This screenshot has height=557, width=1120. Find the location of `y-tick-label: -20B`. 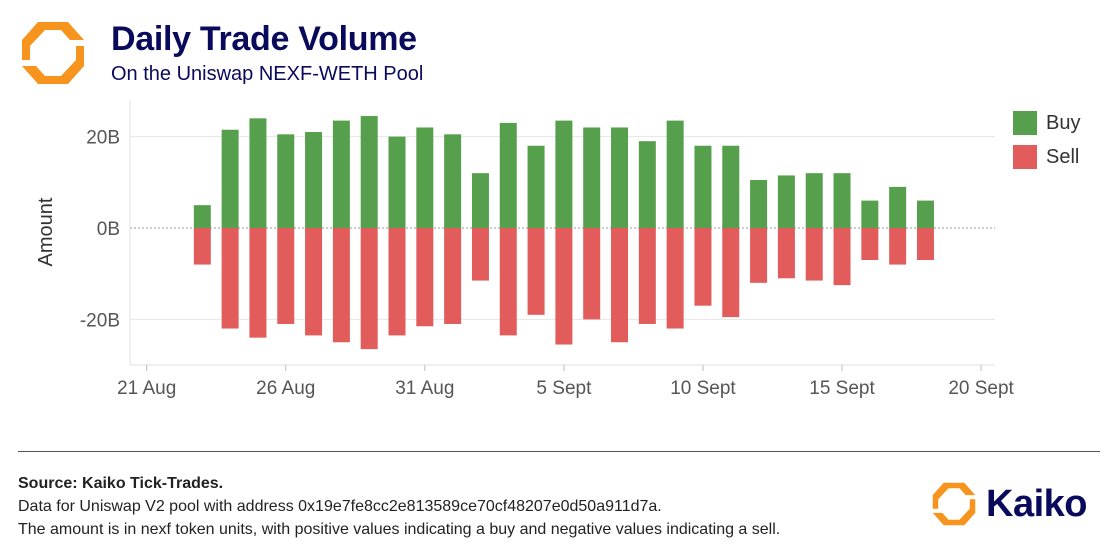

y-tick-label: -20B is located at coordinates (100, 320).